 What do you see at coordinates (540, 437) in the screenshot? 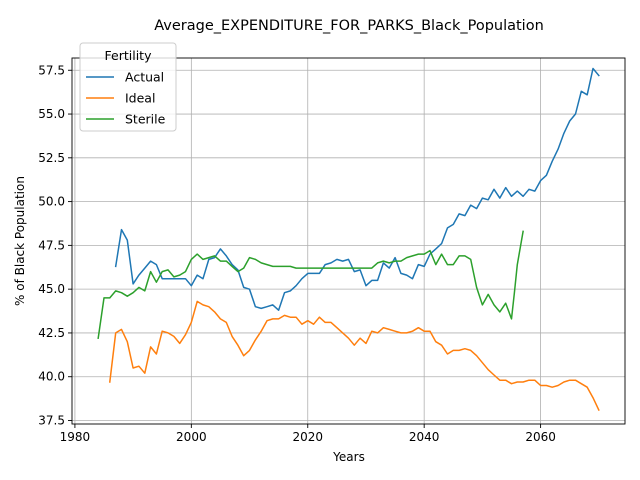
I see `x-tick-label: 2060` at bounding box center [540, 437].